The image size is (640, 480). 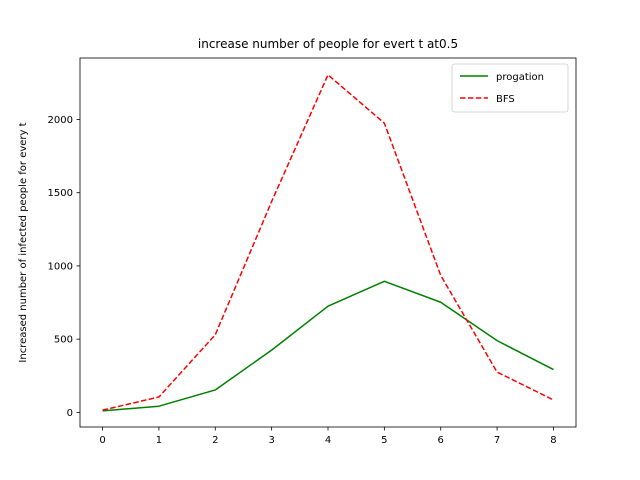 What do you see at coordinates (271, 440) in the screenshot?
I see `x-tick-label: 3` at bounding box center [271, 440].